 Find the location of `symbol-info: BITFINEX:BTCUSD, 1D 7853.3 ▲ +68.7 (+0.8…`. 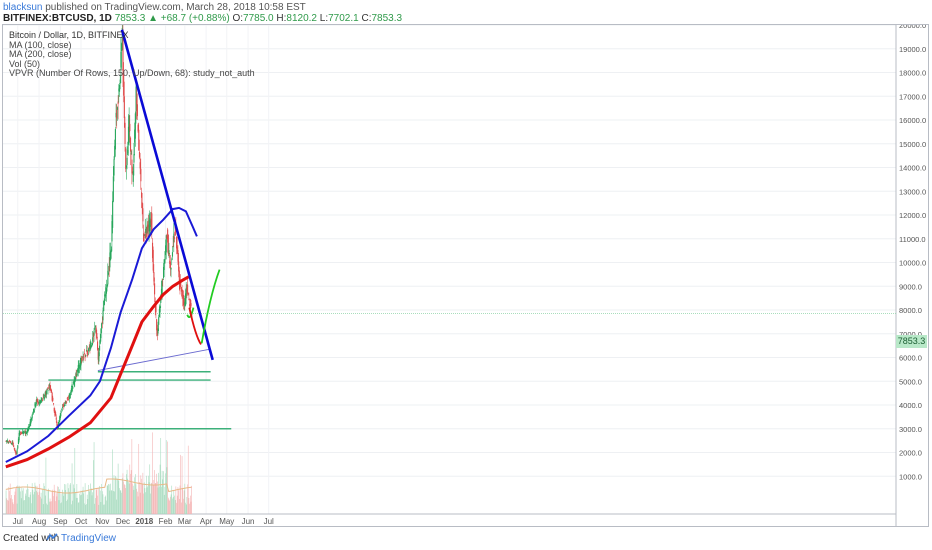

symbol-info: BITFINEX:BTCUSD, 1D 7853.3 ▲ +68.7 (+0.8… is located at coordinates (202, 18).